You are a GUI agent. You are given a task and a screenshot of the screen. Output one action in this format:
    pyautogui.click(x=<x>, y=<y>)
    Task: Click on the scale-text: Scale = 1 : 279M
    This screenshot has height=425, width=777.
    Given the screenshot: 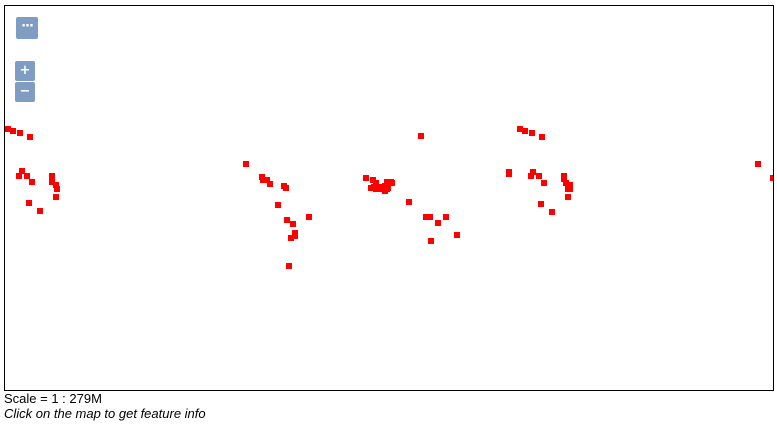 What is the action you would take?
    pyautogui.click(x=53, y=398)
    